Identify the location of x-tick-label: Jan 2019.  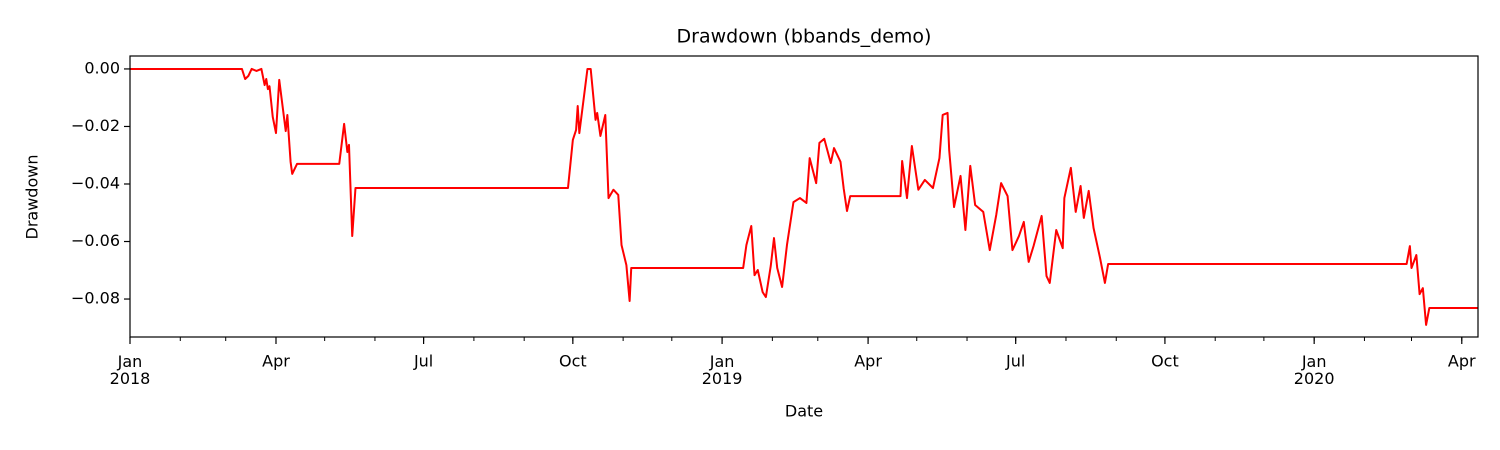
(722, 370).